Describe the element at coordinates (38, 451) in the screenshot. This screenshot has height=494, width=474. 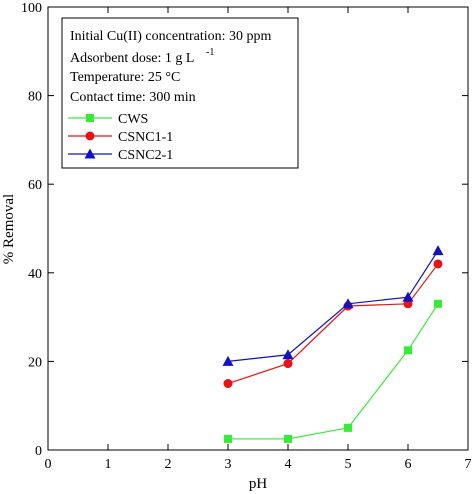
I see `y-tick-label: 0` at that location.